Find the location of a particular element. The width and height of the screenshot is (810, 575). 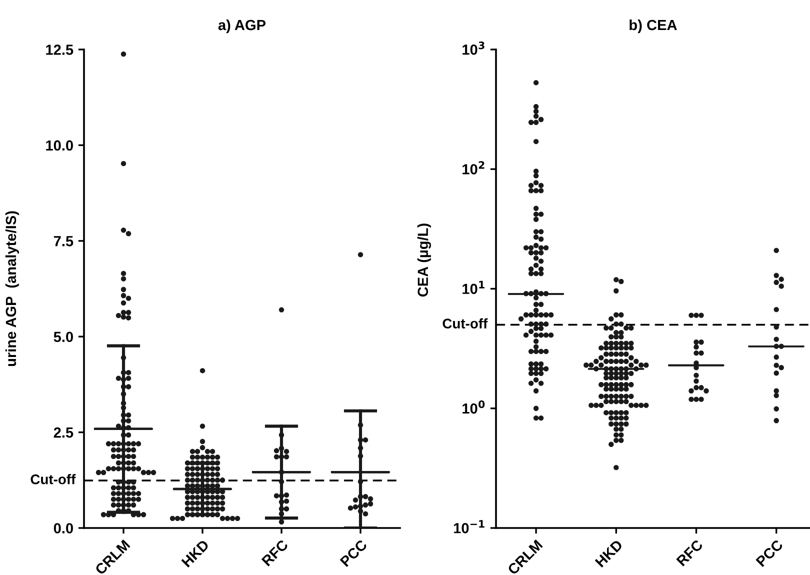

y-axis-title: CEA (µg/L) is located at coordinates (424, 260).